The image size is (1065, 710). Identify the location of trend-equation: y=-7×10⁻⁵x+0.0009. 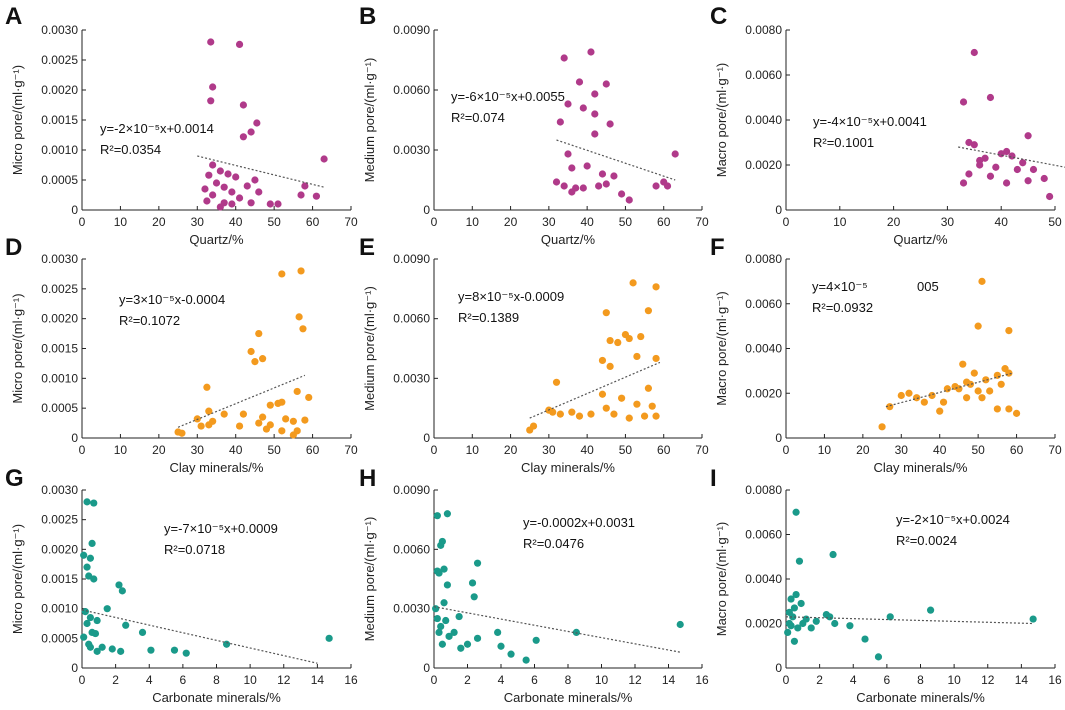
(221, 528).